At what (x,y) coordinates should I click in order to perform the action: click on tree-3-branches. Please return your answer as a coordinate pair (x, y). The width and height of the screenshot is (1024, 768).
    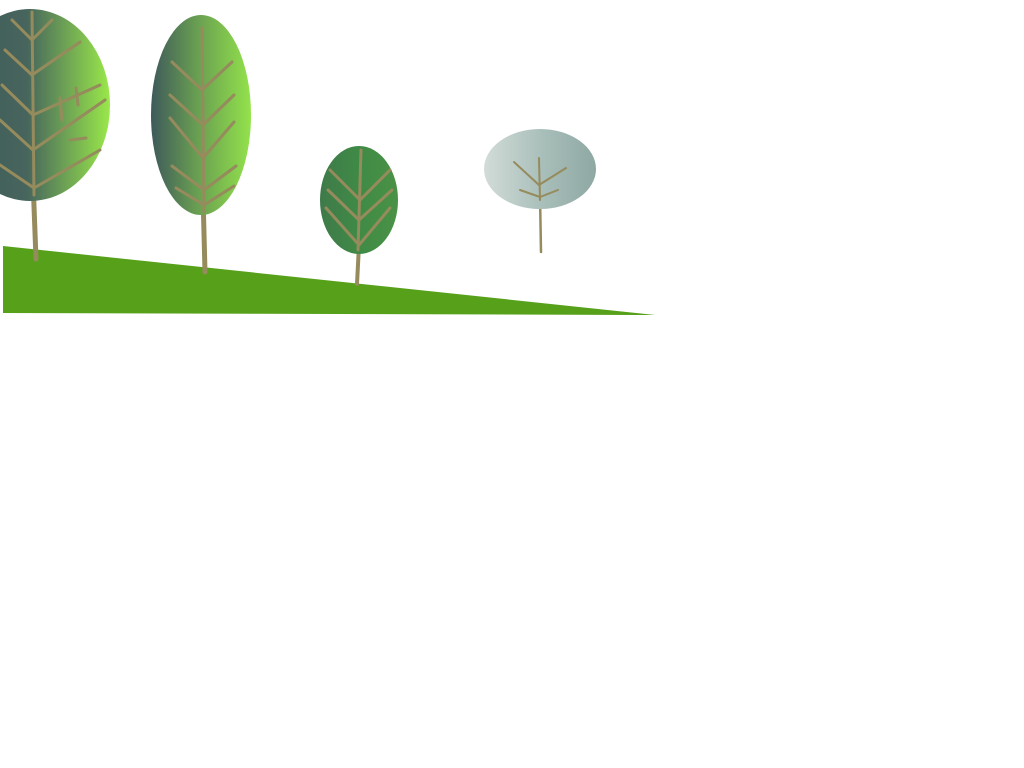
    Looking at the image, I should click on (359, 200).